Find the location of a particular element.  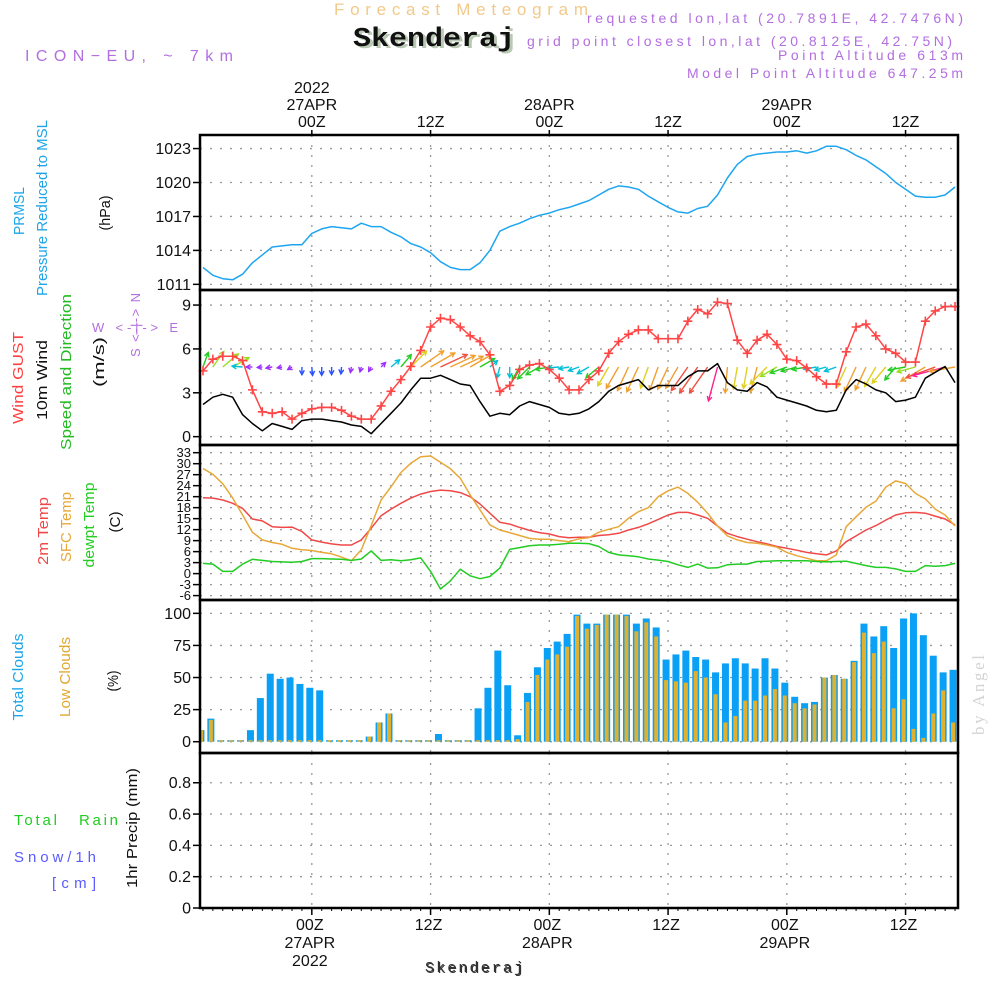

pressure-unit: (hPa) is located at coordinates (105, 213).